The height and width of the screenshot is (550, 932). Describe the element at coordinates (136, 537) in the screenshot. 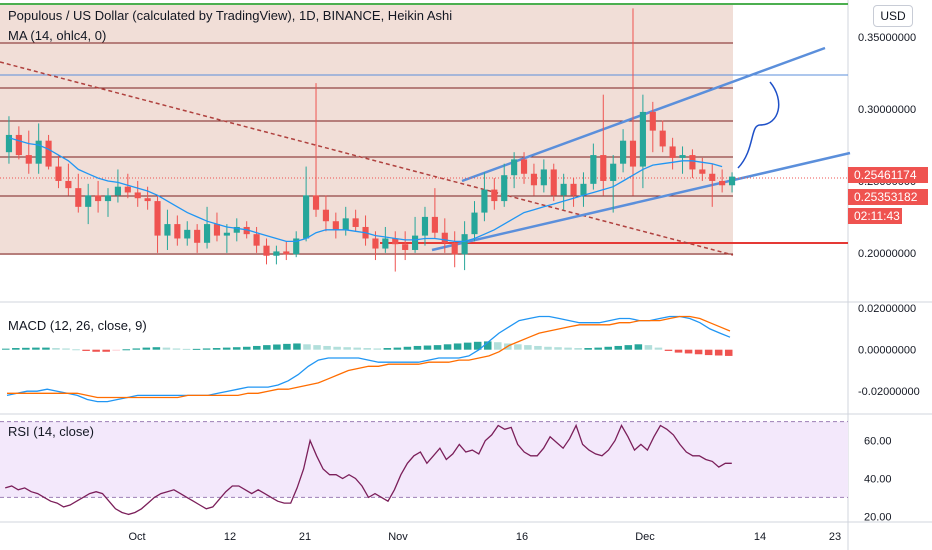

I see `time-axis-label: Oct` at that location.